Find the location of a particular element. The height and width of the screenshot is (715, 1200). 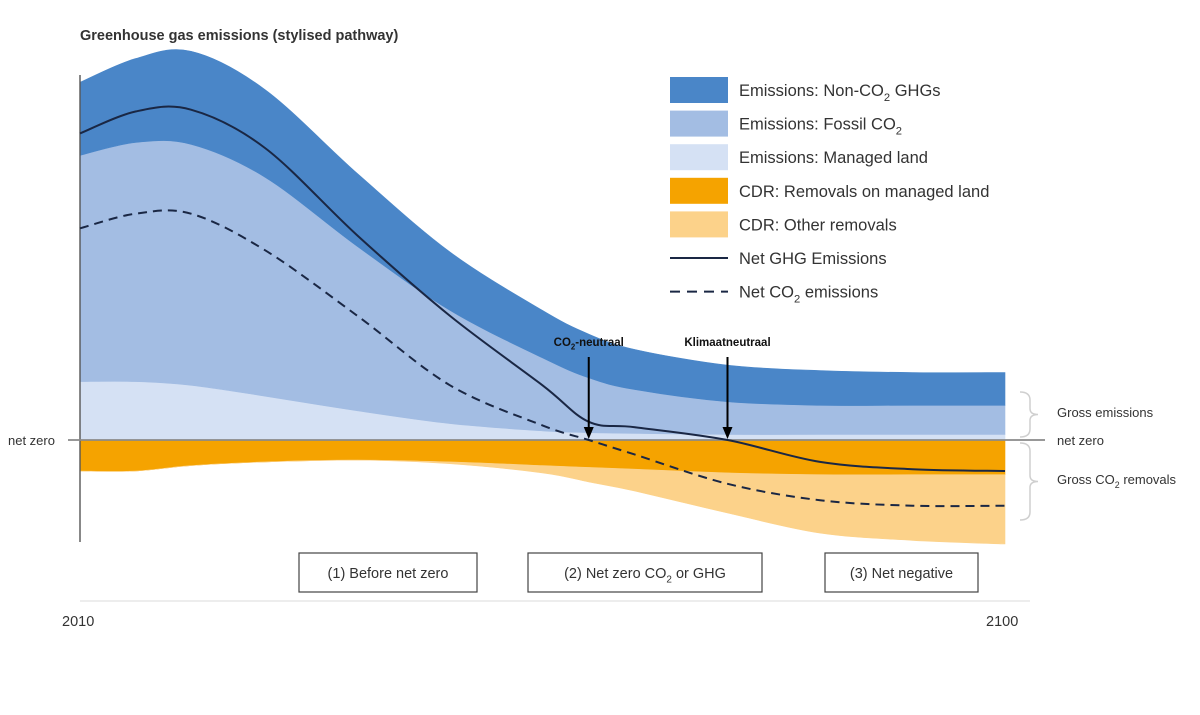

legend-label-3: CDR: Removals on managed land is located at coordinates (864, 192).